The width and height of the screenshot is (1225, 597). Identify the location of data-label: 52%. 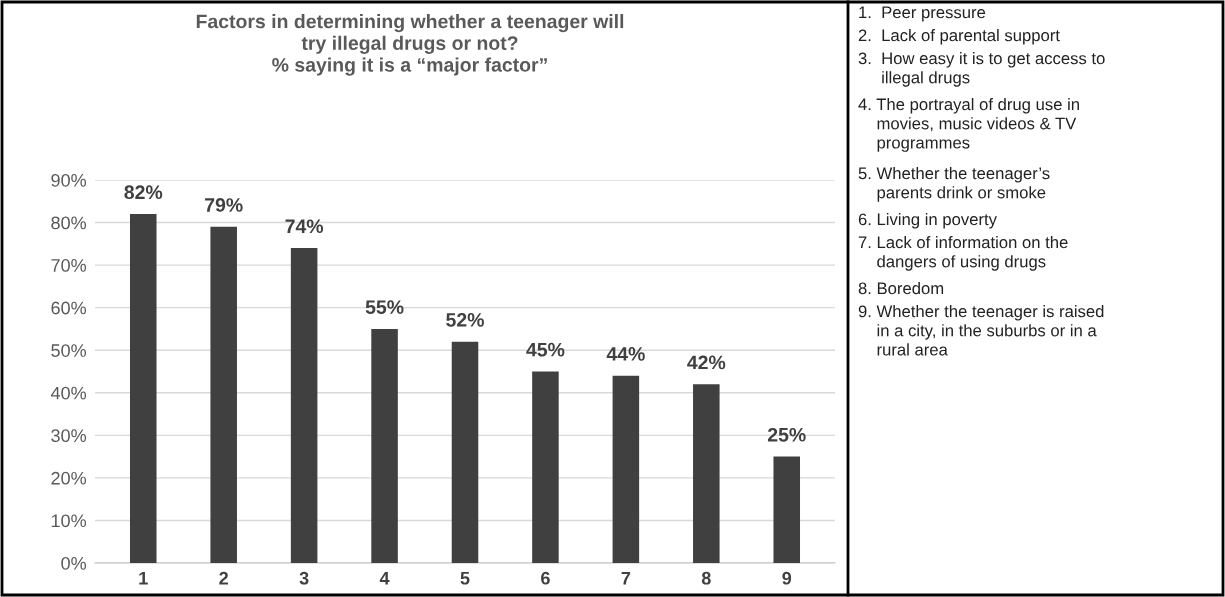
(465, 319).